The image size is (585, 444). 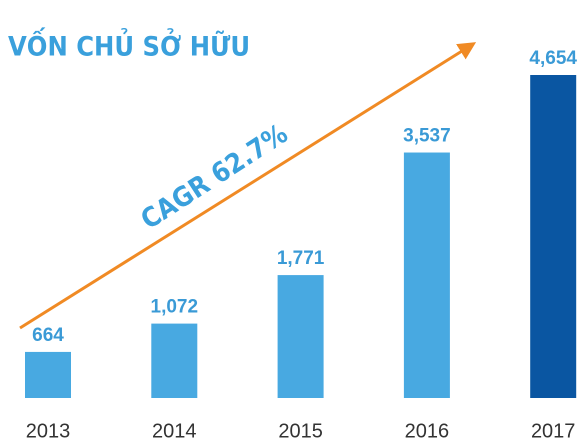 I want to click on x-tick-label: 2014, so click(x=174, y=431).